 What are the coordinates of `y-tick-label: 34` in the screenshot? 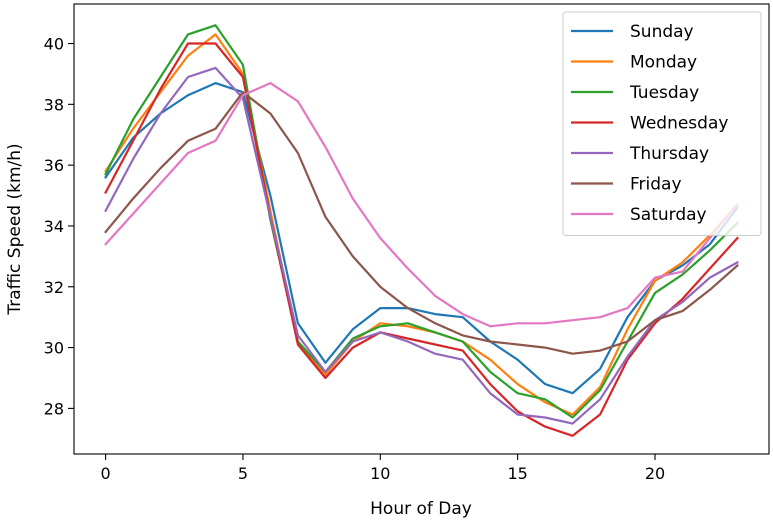 It's located at (54, 226).